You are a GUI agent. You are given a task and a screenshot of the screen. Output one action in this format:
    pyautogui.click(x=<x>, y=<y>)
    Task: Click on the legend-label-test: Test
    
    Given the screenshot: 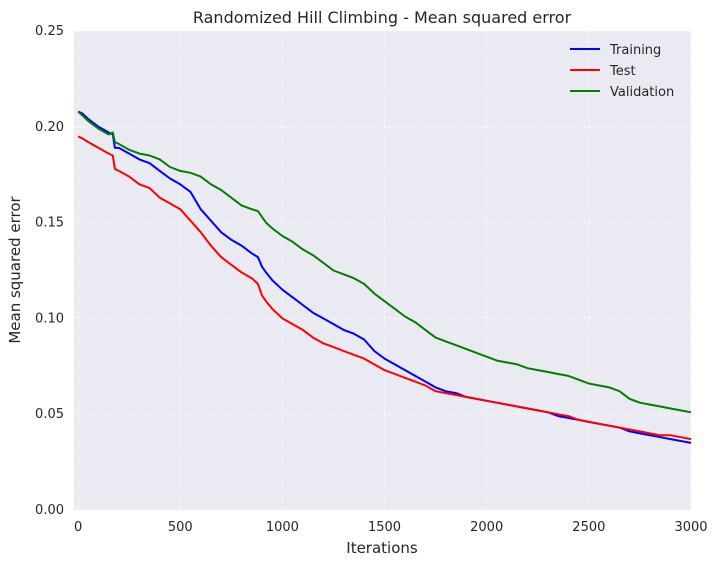 What is the action you would take?
    pyautogui.click(x=622, y=71)
    